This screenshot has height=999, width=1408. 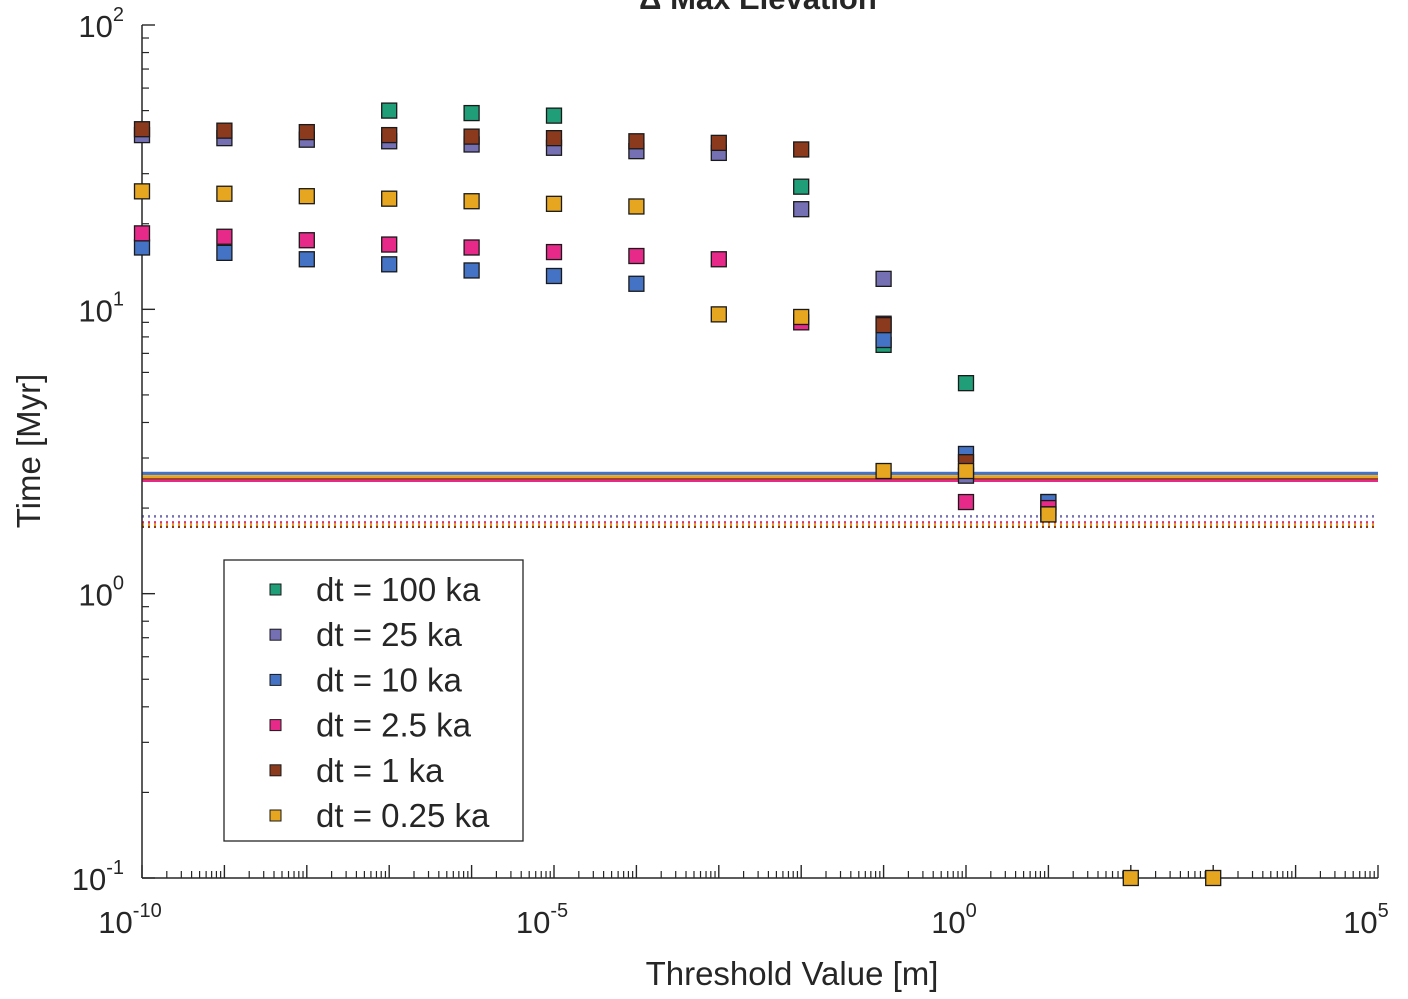 I want to click on legend-label: dt = 2.5 ka, so click(x=394, y=725).